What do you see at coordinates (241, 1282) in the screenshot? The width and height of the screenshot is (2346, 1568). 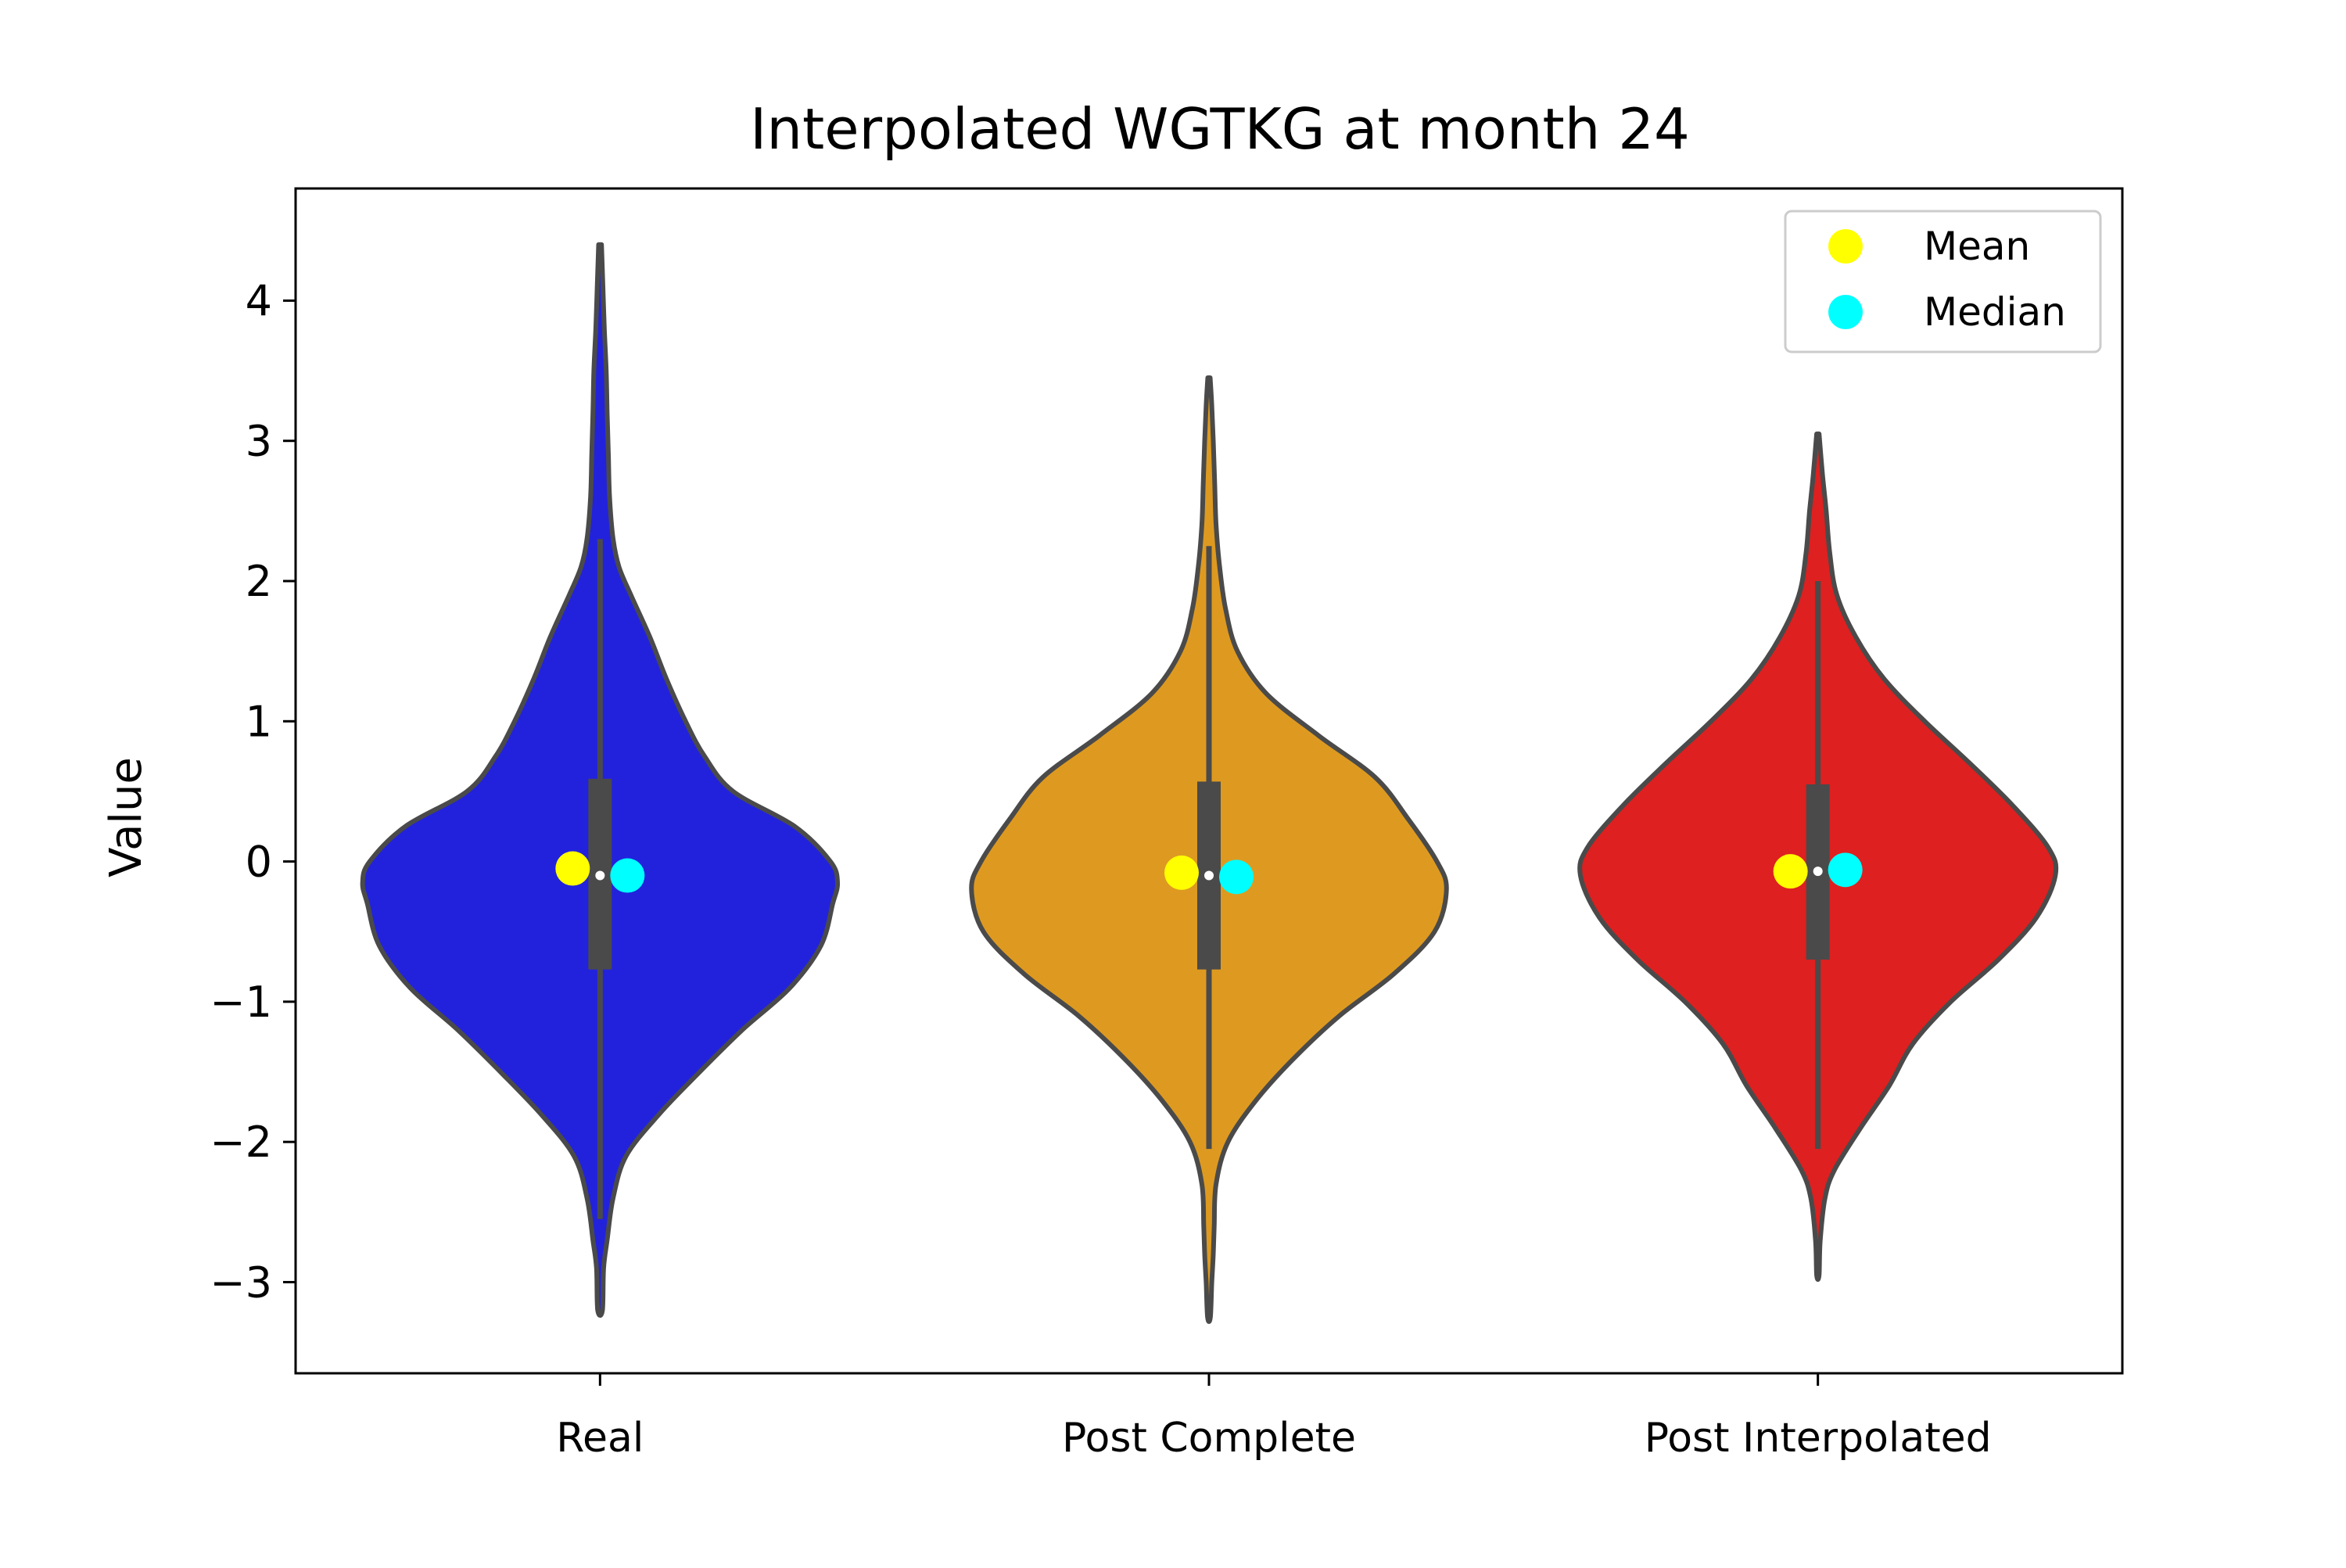 I see `y-tick-label: −3` at bounding box center [241, 1282].